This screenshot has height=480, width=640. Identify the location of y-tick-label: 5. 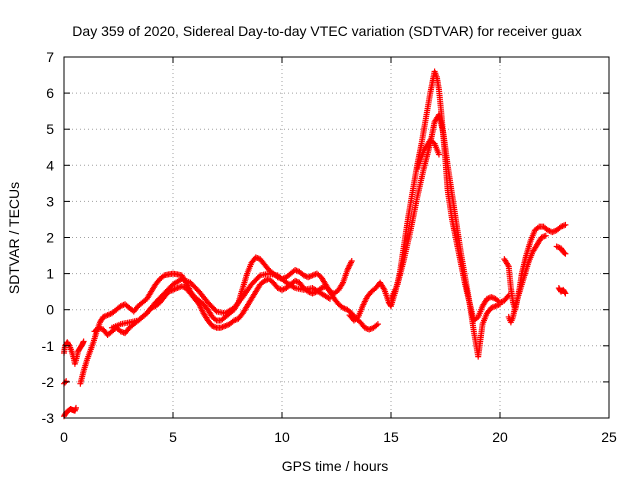
(50, 129).